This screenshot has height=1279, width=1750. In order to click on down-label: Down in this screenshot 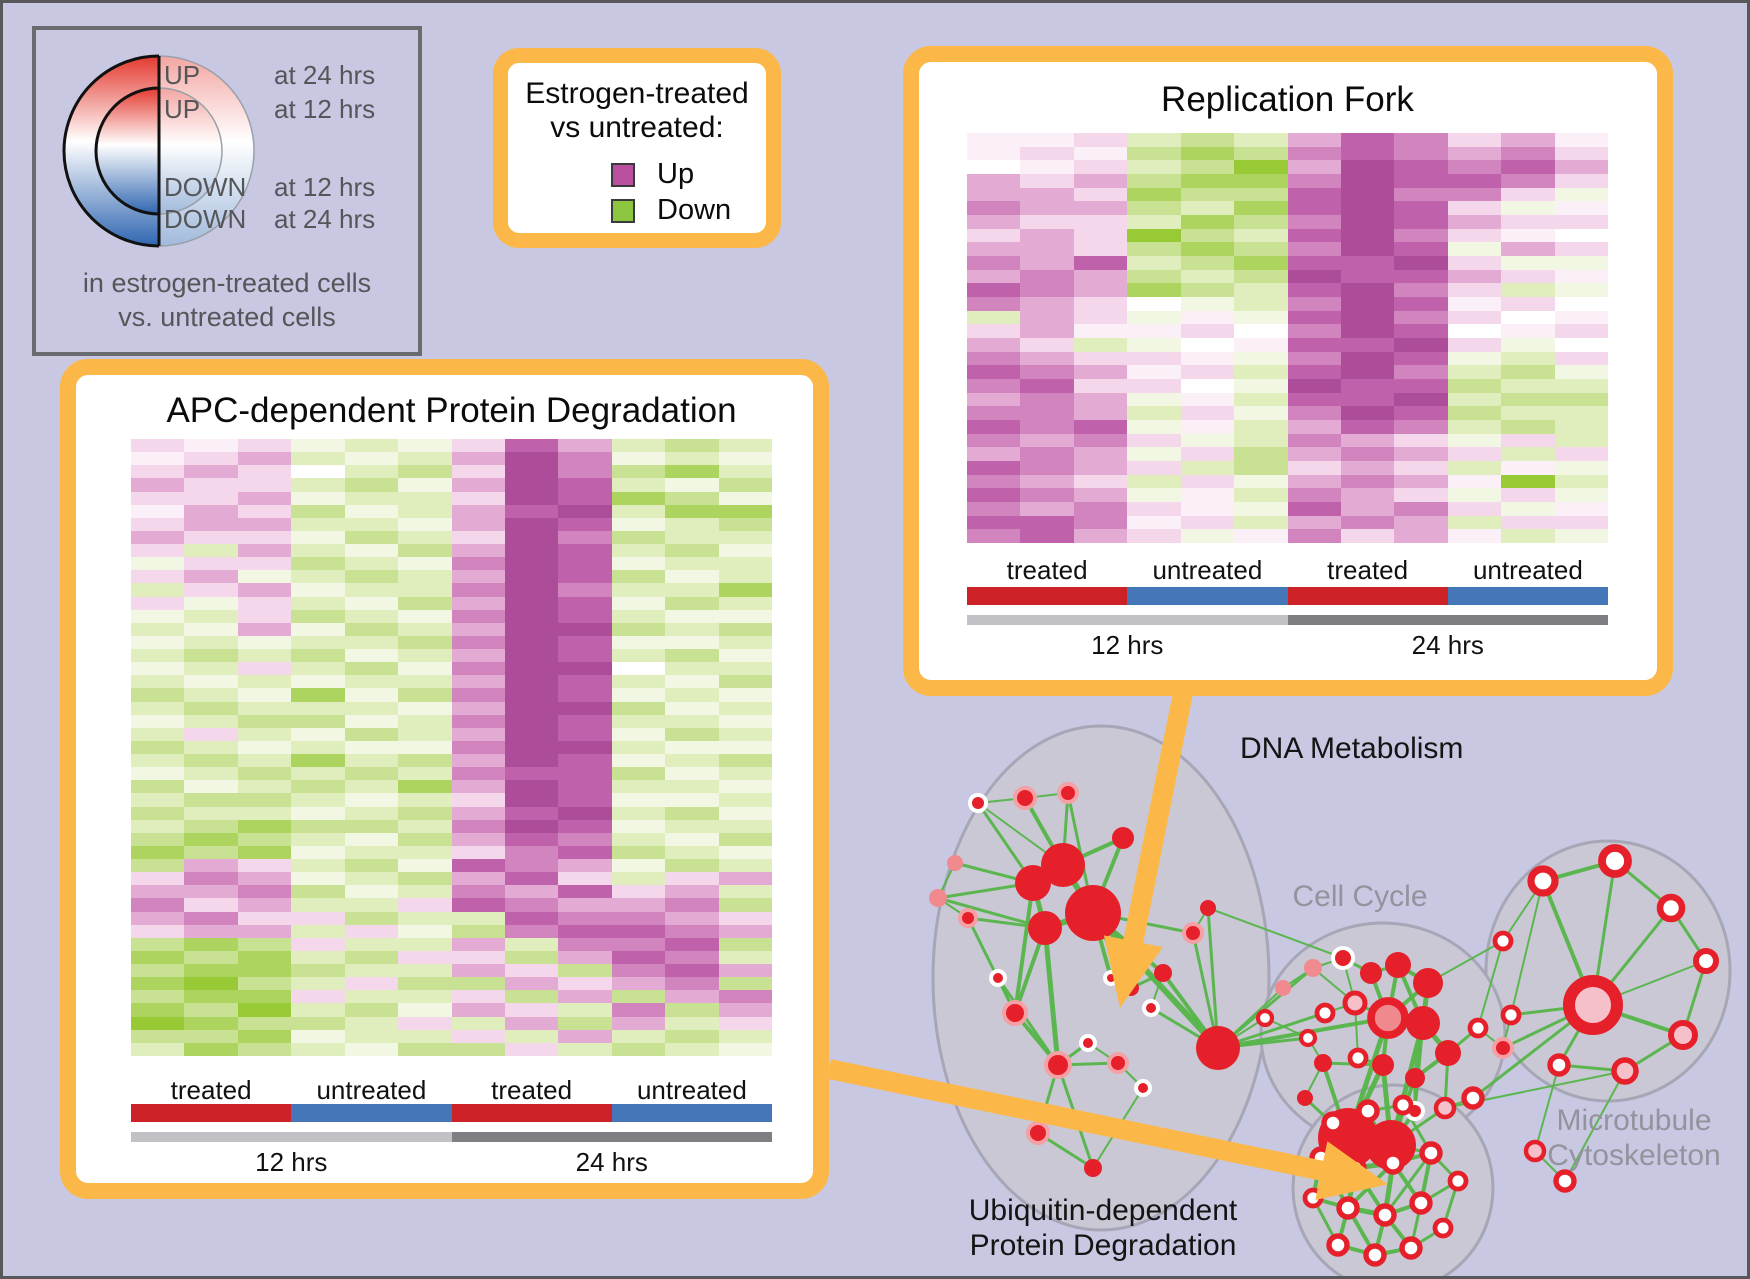, I will do `click(694, 210)`.